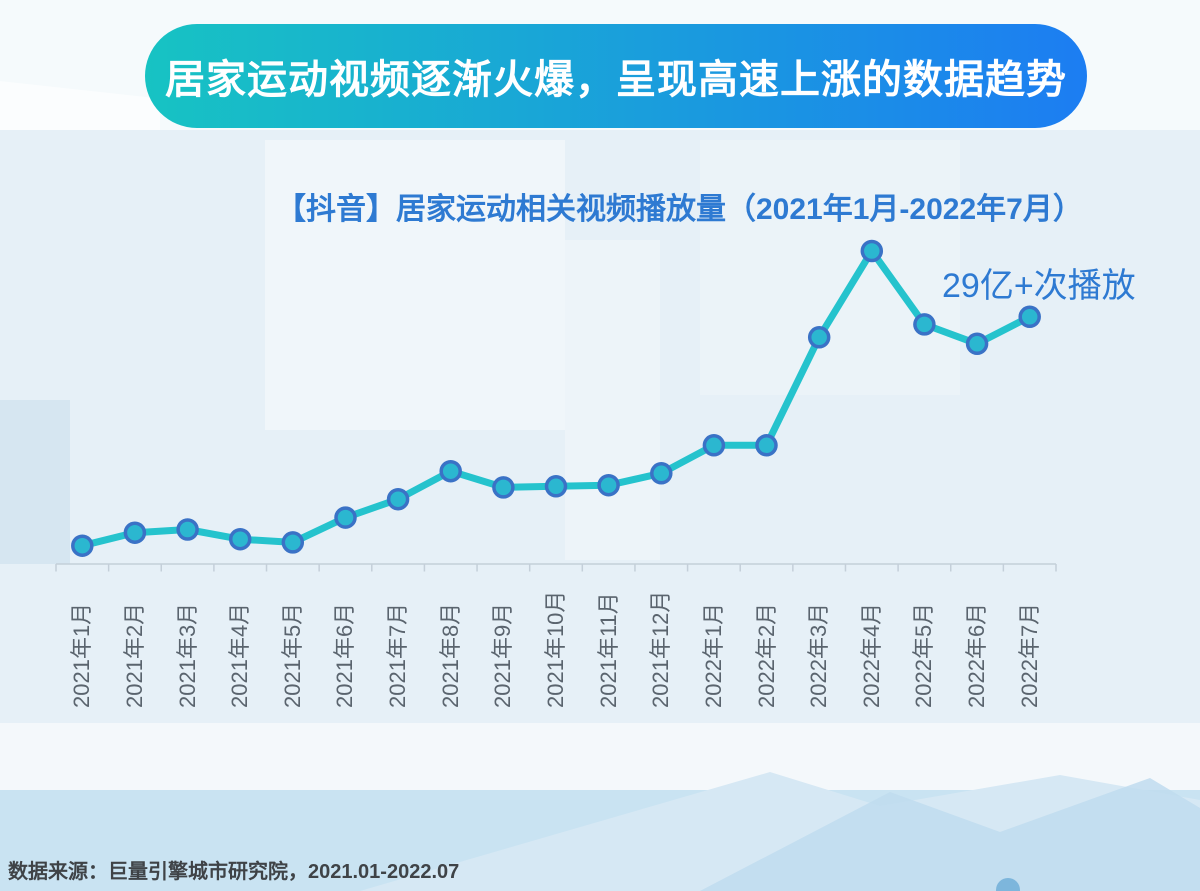 This screenshot has height=891, width=1200. Describe the element at coordinates (240, 655) in the screenshot. I see `x-axis-label: 2021年4月` at that location.